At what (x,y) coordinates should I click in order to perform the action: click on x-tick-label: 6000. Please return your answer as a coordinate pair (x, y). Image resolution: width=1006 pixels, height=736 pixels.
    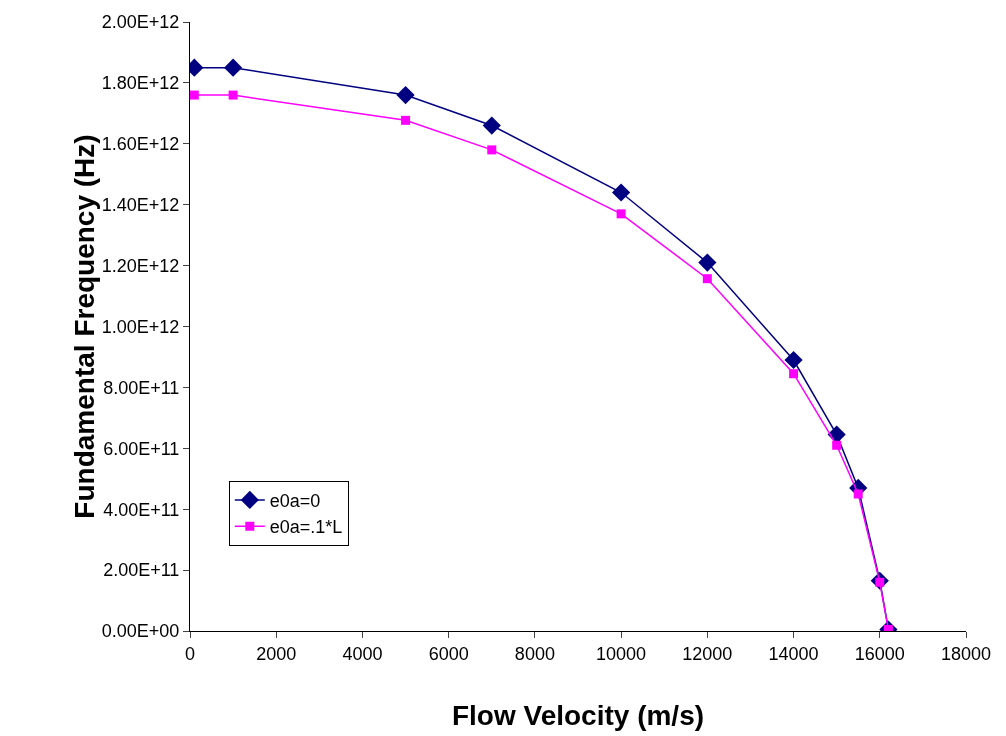
    Looking at the image, I should click on (448, 653).